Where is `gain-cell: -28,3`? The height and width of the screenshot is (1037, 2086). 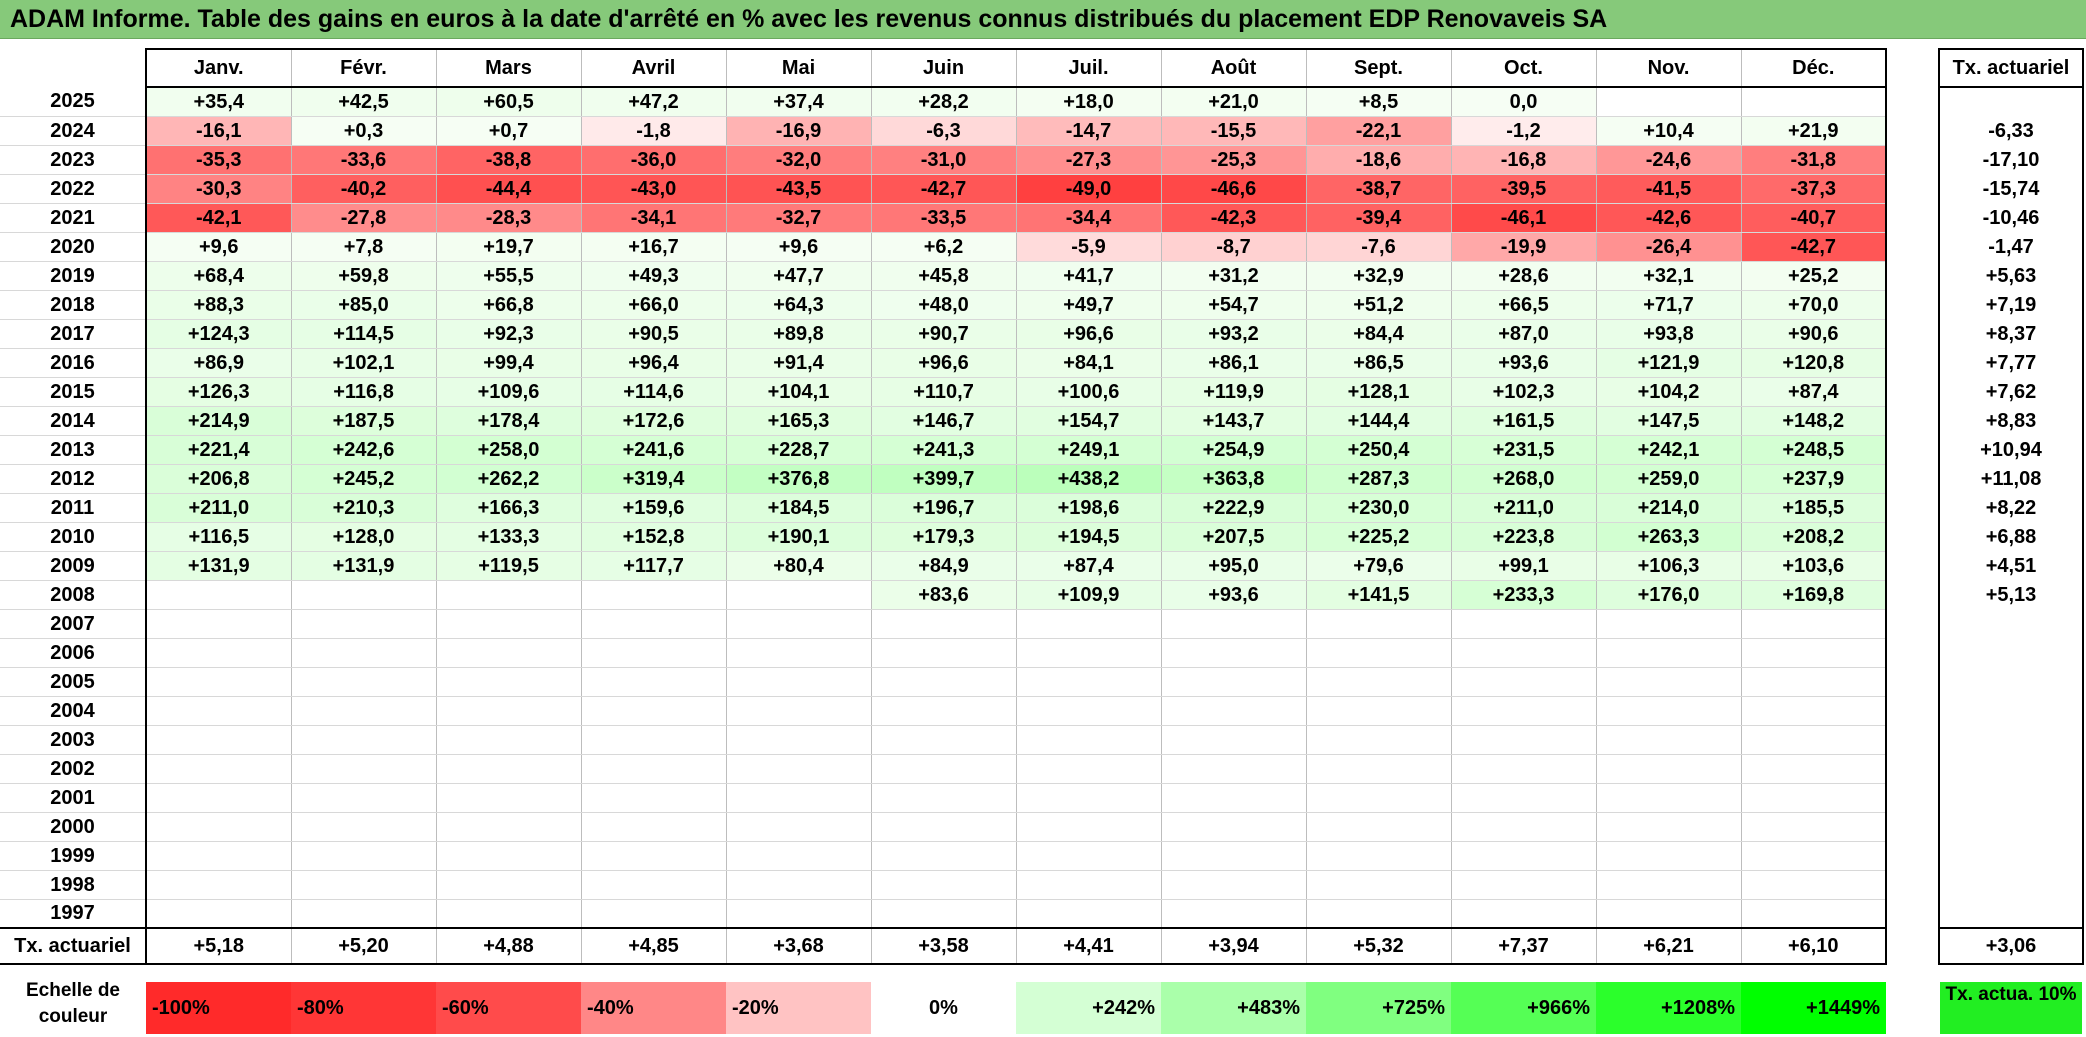 gain-cell: -28,3 is located at coordinates (508, 218).